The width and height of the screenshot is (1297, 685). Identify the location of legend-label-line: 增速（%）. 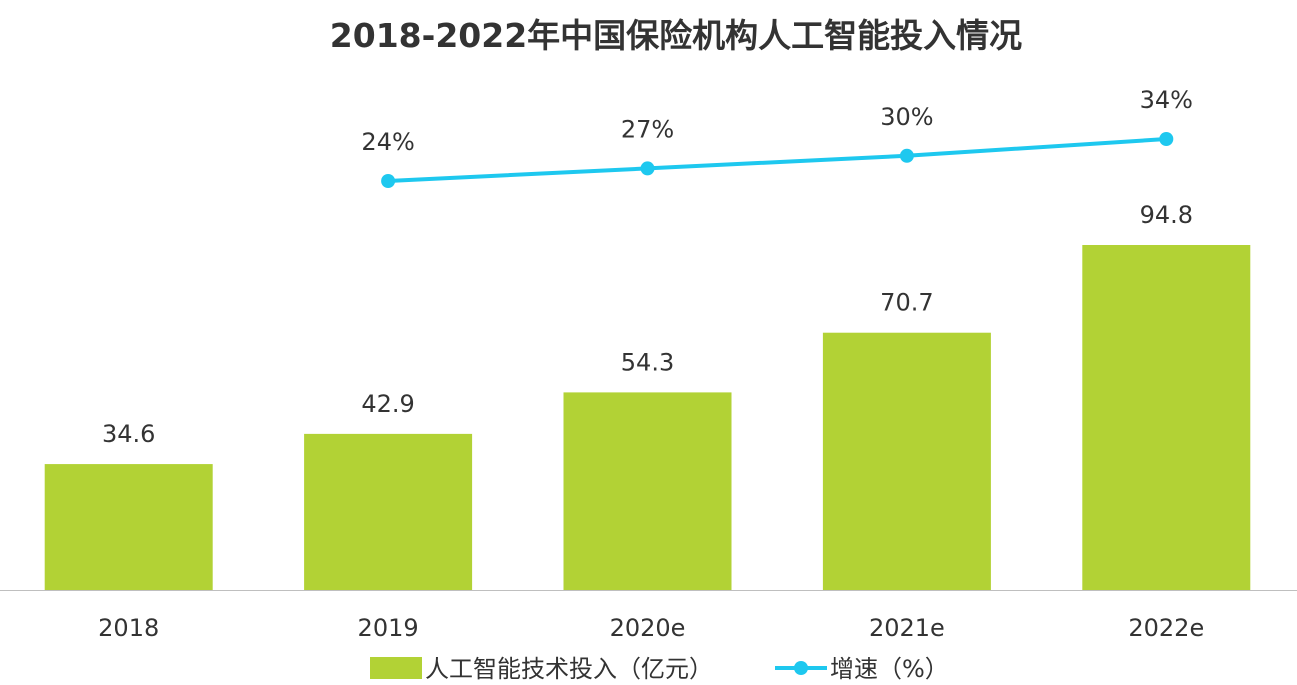
(889, 669).